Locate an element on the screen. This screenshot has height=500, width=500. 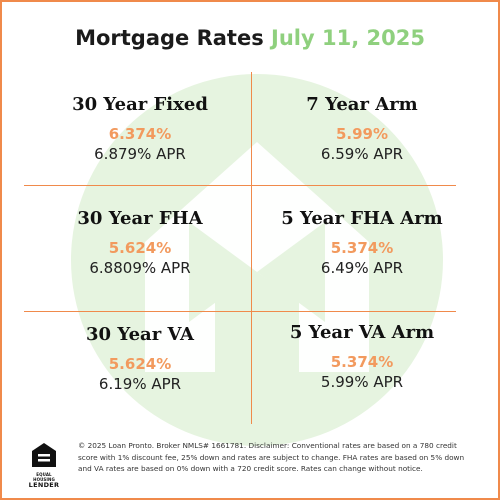
divider-vertical is located at coordinates (251, 248).